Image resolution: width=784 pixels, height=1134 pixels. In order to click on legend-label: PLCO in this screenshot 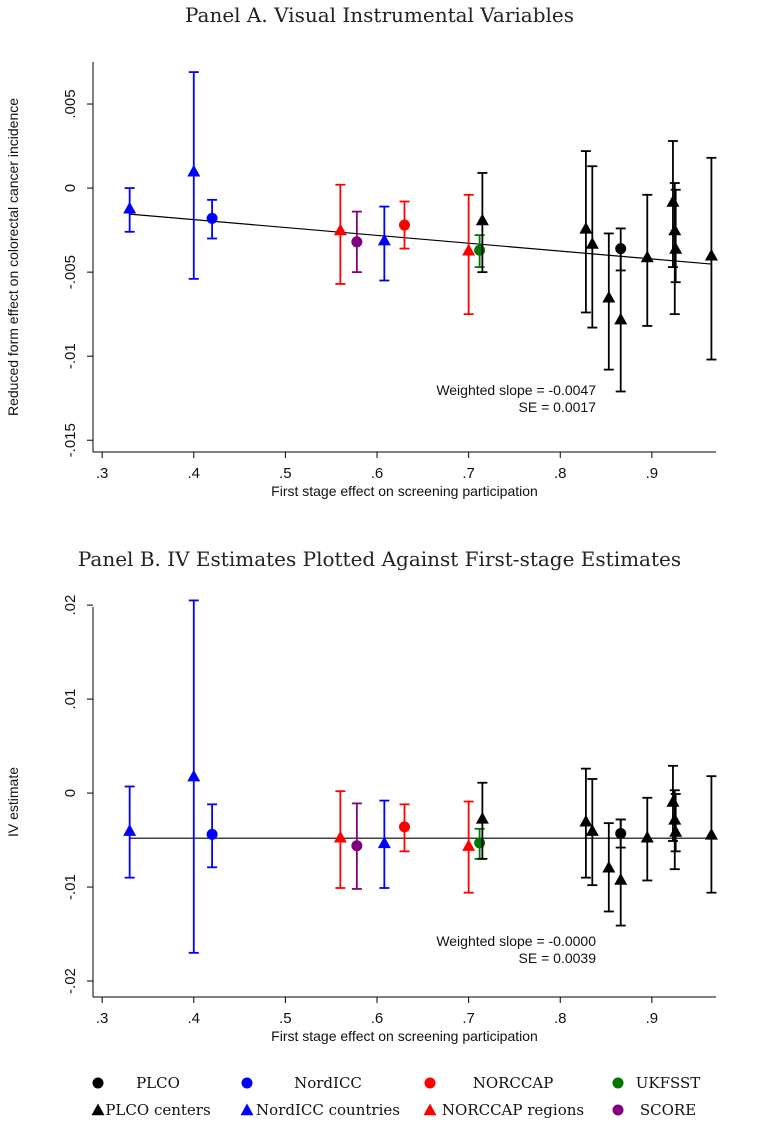, I will do `click(158, 1083)`.